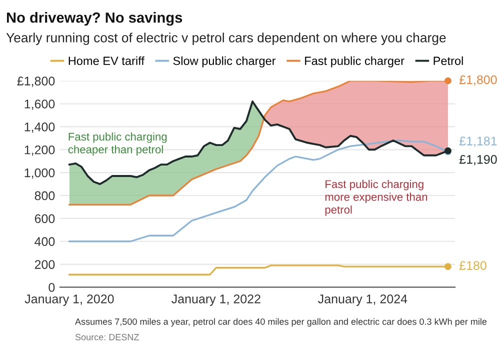 This screenshot has width=500, height=344. I want to click on legend-label: Petrol, so click(448, 61).